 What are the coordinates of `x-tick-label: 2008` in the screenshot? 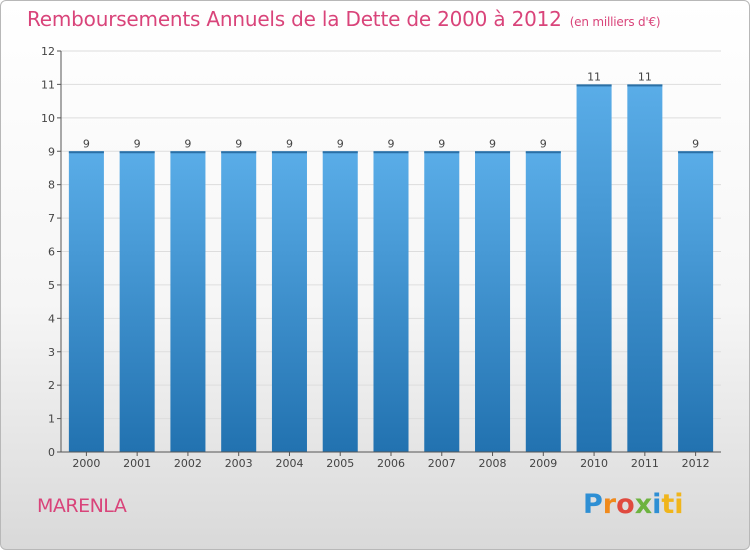 It's located at (493, 463).